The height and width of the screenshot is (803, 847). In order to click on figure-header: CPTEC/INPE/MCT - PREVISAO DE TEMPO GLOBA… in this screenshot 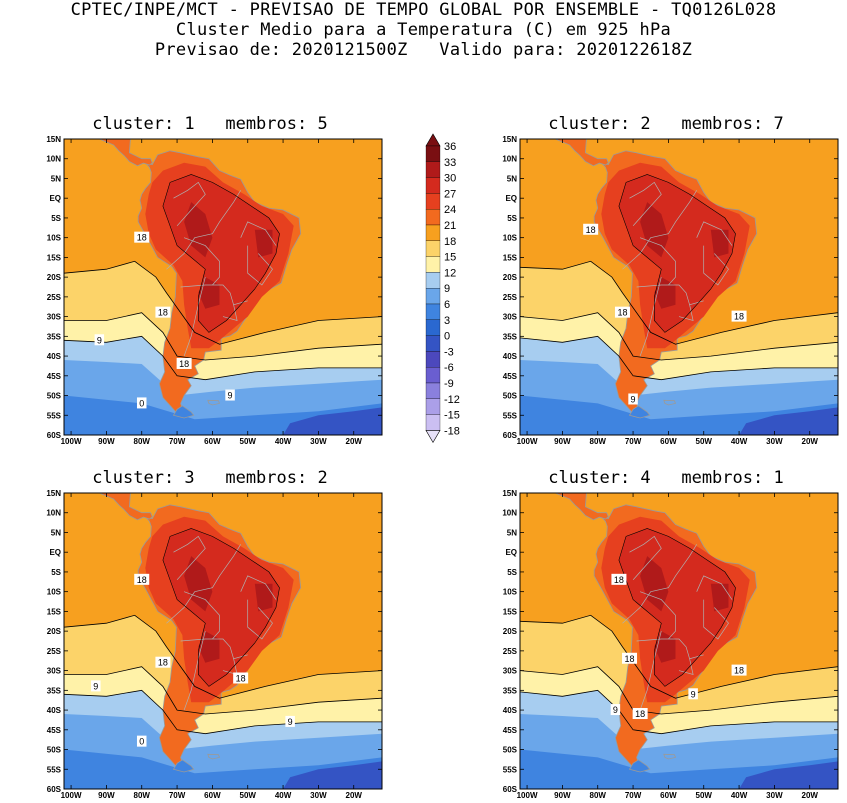, I will do `click(423, 30)`.